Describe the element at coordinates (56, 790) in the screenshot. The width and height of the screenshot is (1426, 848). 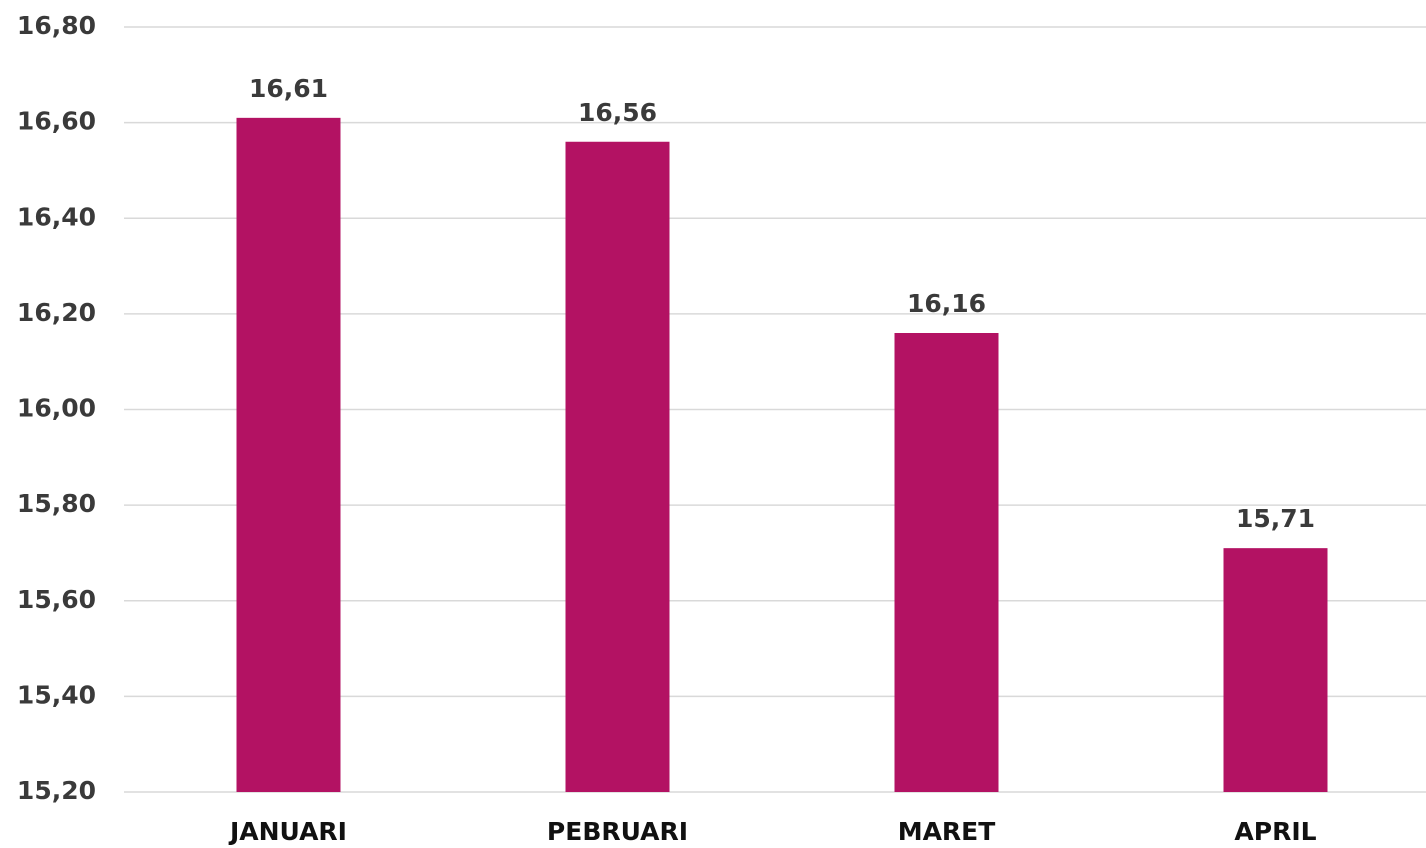
I see `y-tick-label: 15,20` at that location.